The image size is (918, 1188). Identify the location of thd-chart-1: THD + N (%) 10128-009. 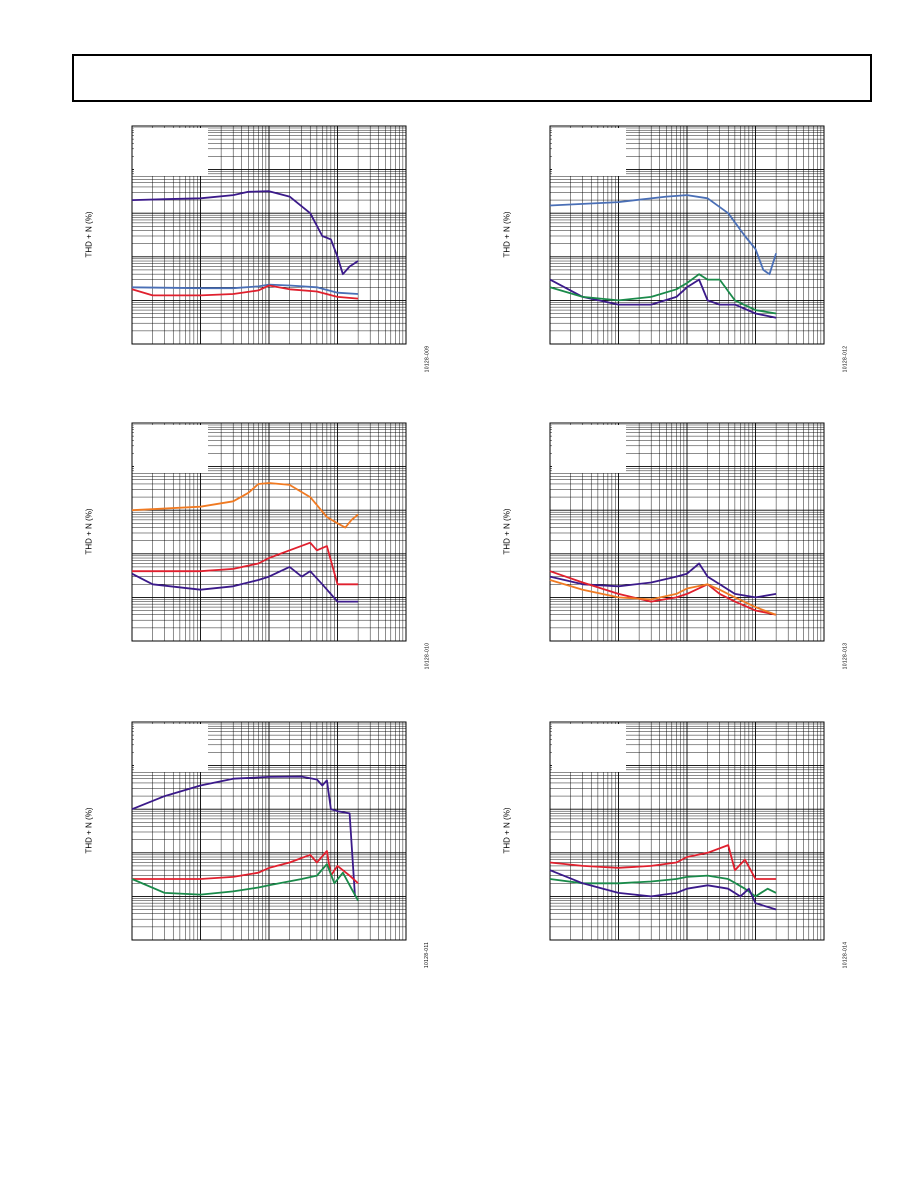
(260, 253).